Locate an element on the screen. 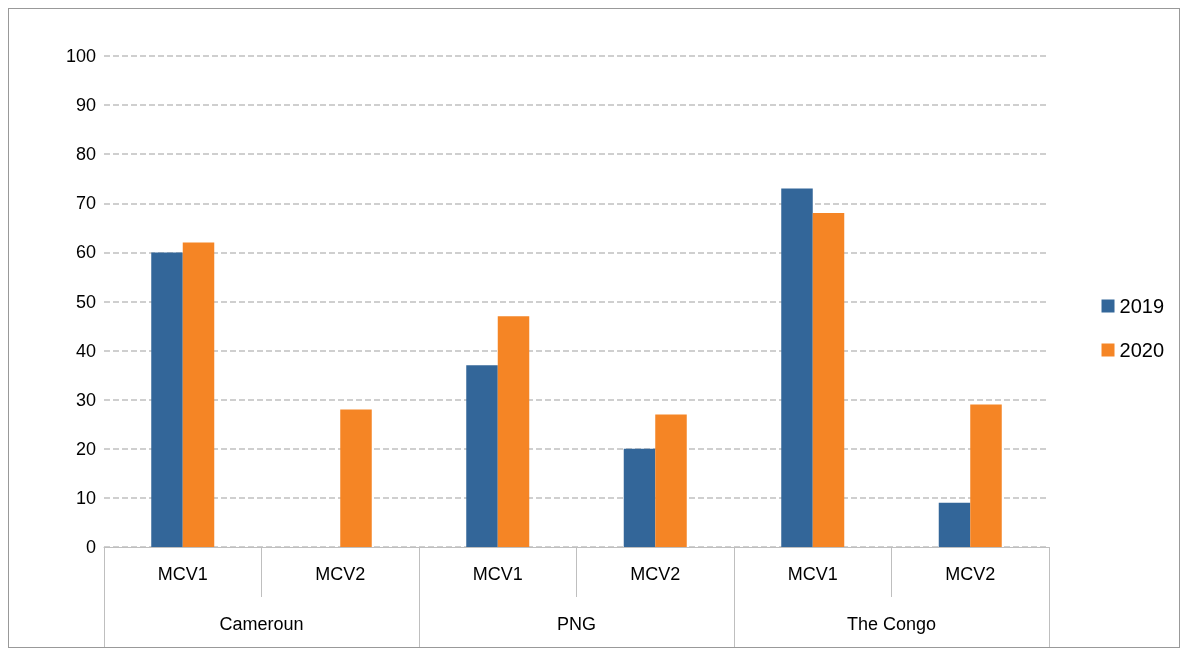 The width and height of the screenshot is (1190, 657). y-tick-label: 80 is located at coordinates (85, 154).